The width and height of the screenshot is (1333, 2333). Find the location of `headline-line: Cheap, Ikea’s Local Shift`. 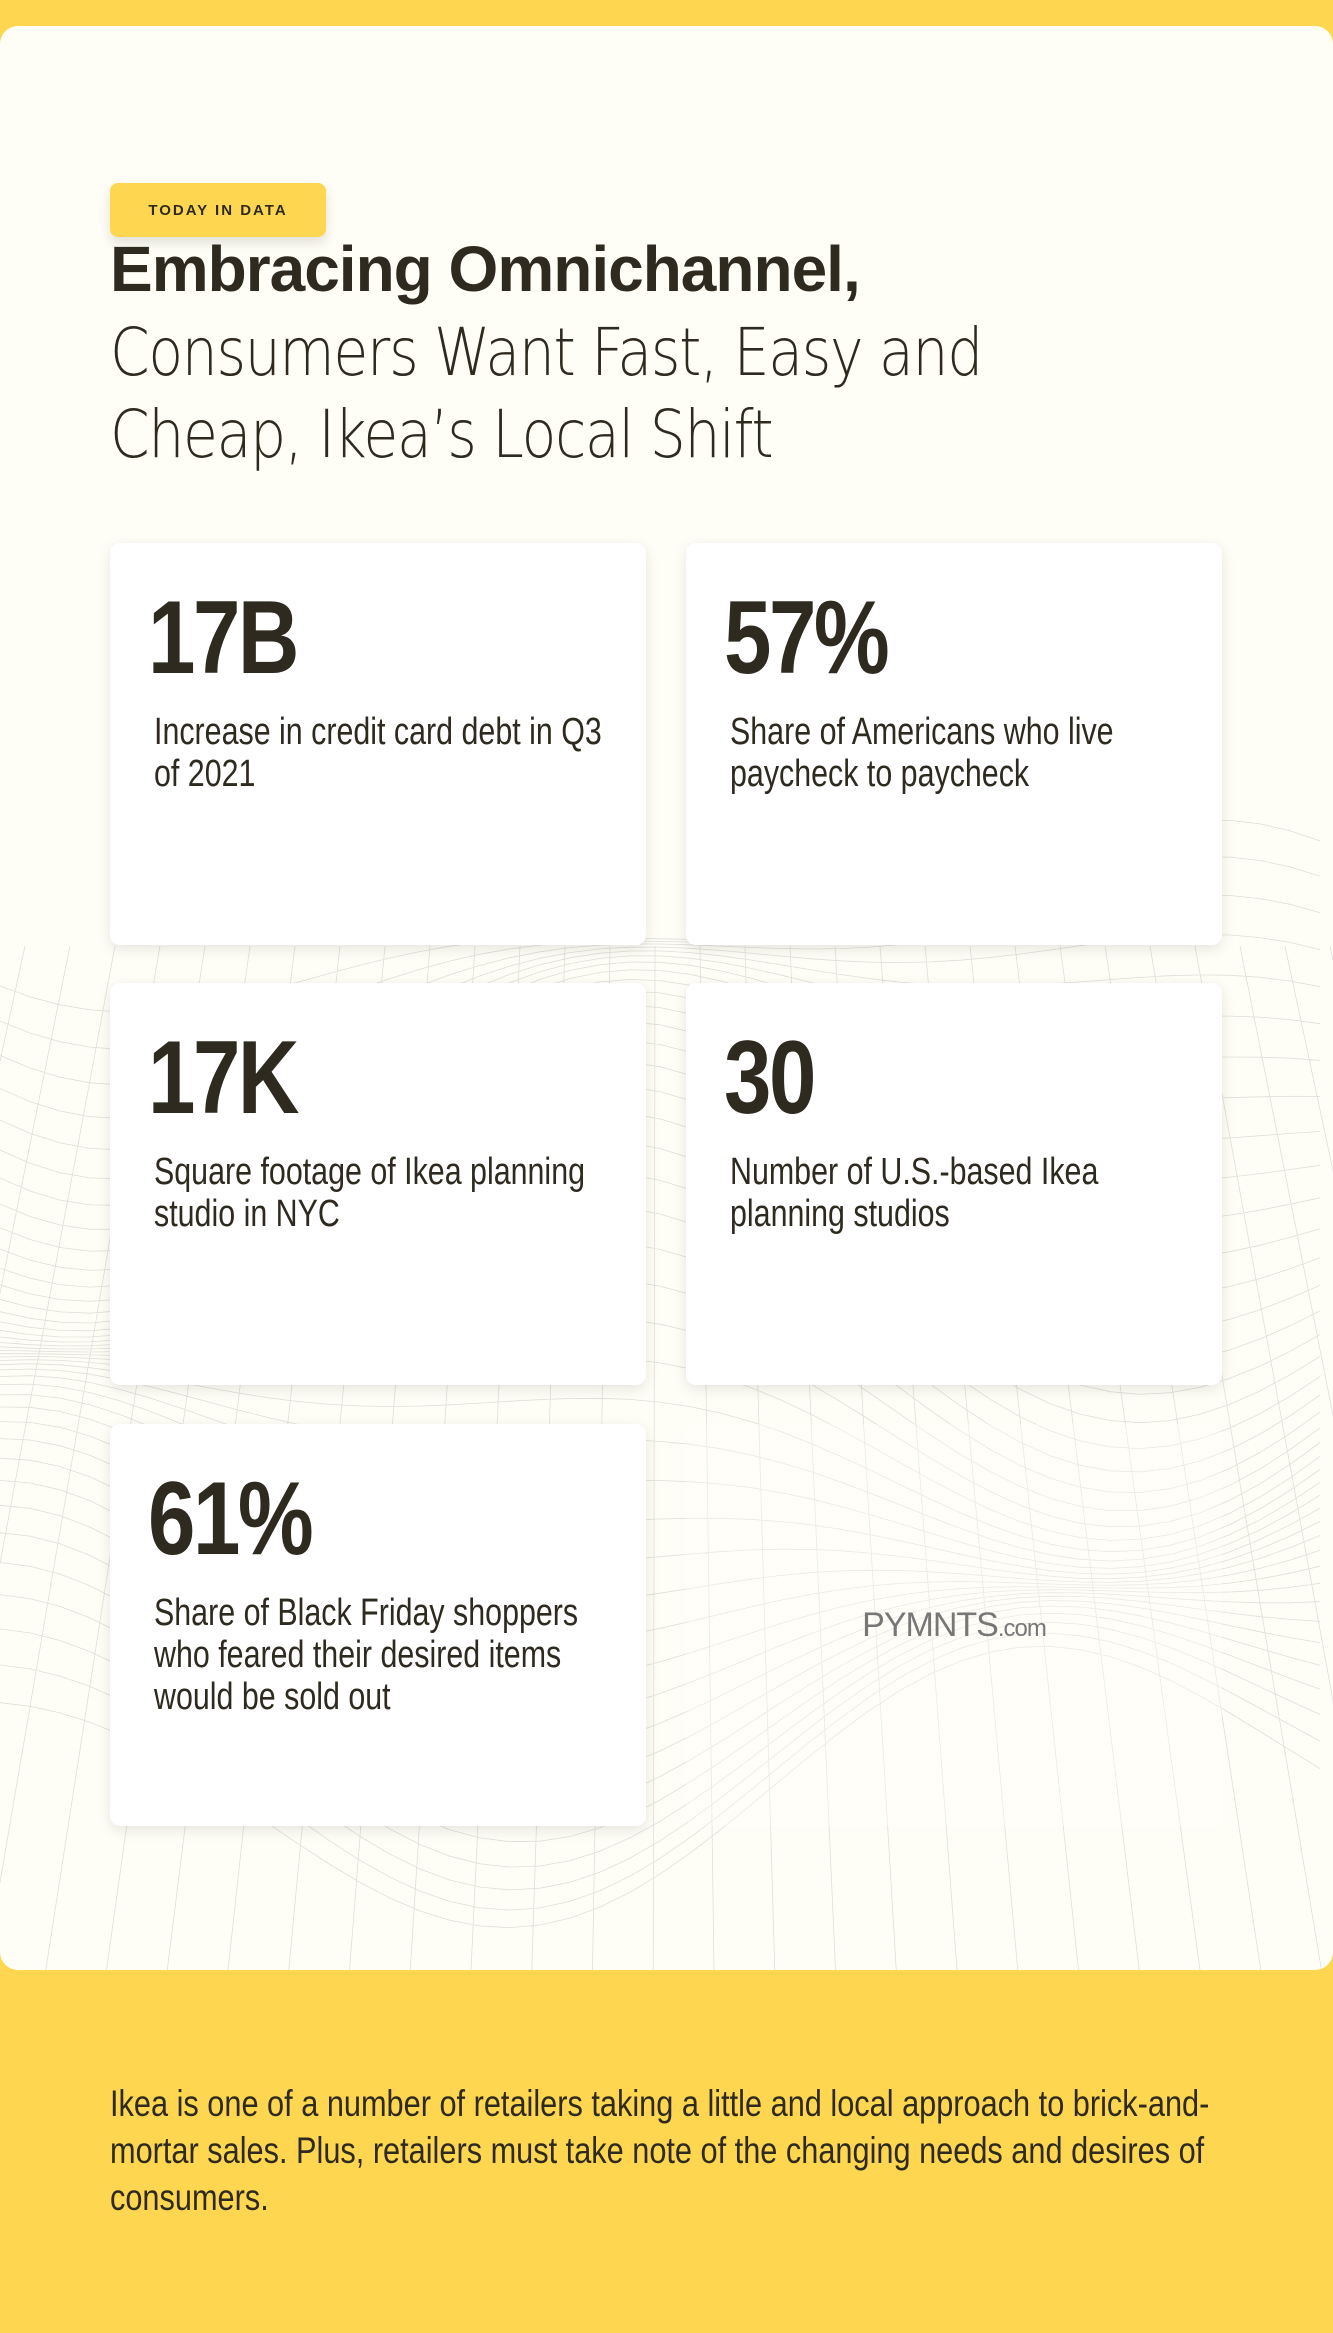

headline-line: Cheap, Ikea’s Local Shift is located at coordinates (442, 434).